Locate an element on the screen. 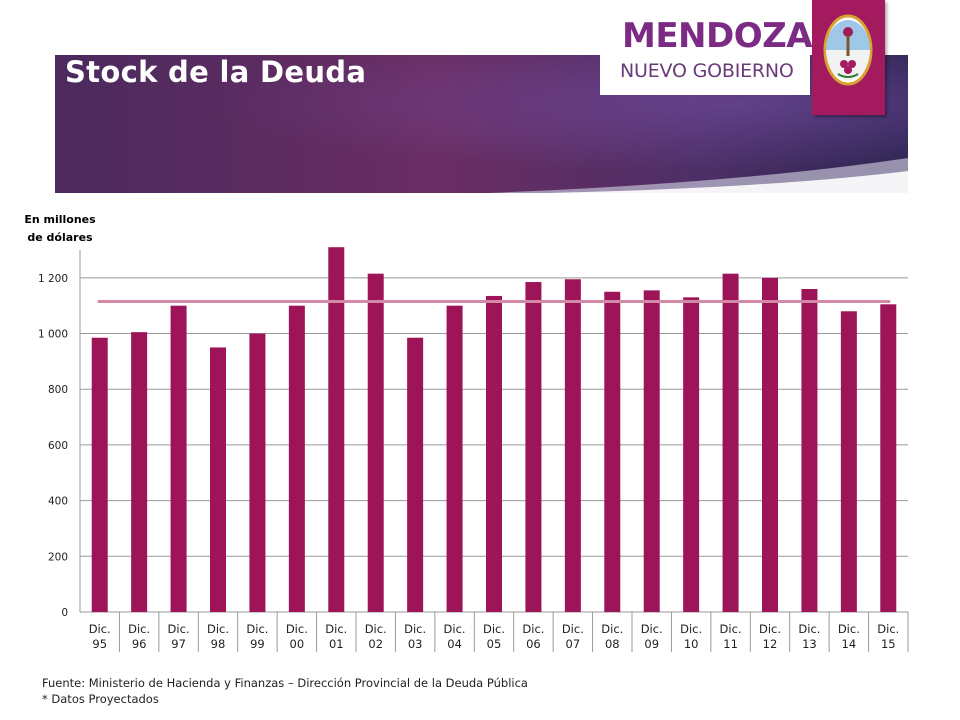 The width and height of the screenshot is (960, 720). x-tick-label: 99 is located at coordinates (257, 644).